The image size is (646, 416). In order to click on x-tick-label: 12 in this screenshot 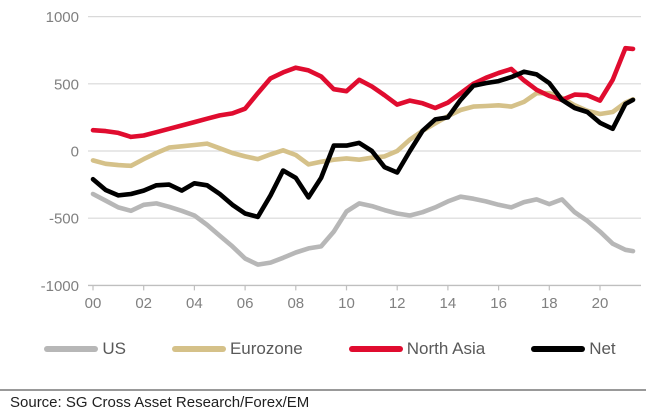, I will do `click(397, 303)`.